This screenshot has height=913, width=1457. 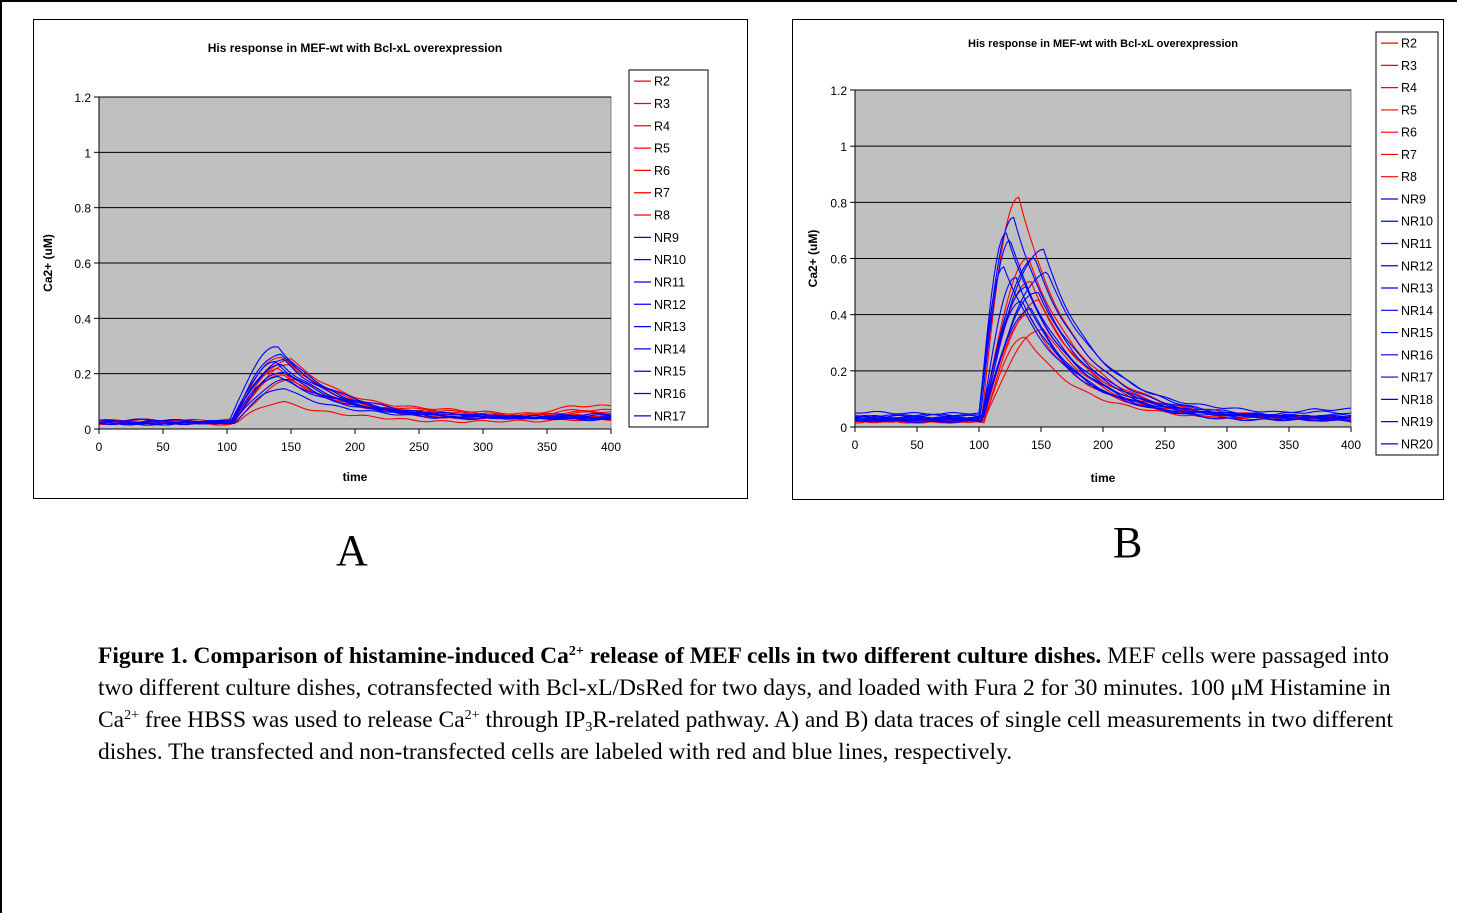 What do you see at coordinates (666, 238) in the screenshot?
I see `chart-a-legend-entry: NR9` at bounding box center [666, 238].